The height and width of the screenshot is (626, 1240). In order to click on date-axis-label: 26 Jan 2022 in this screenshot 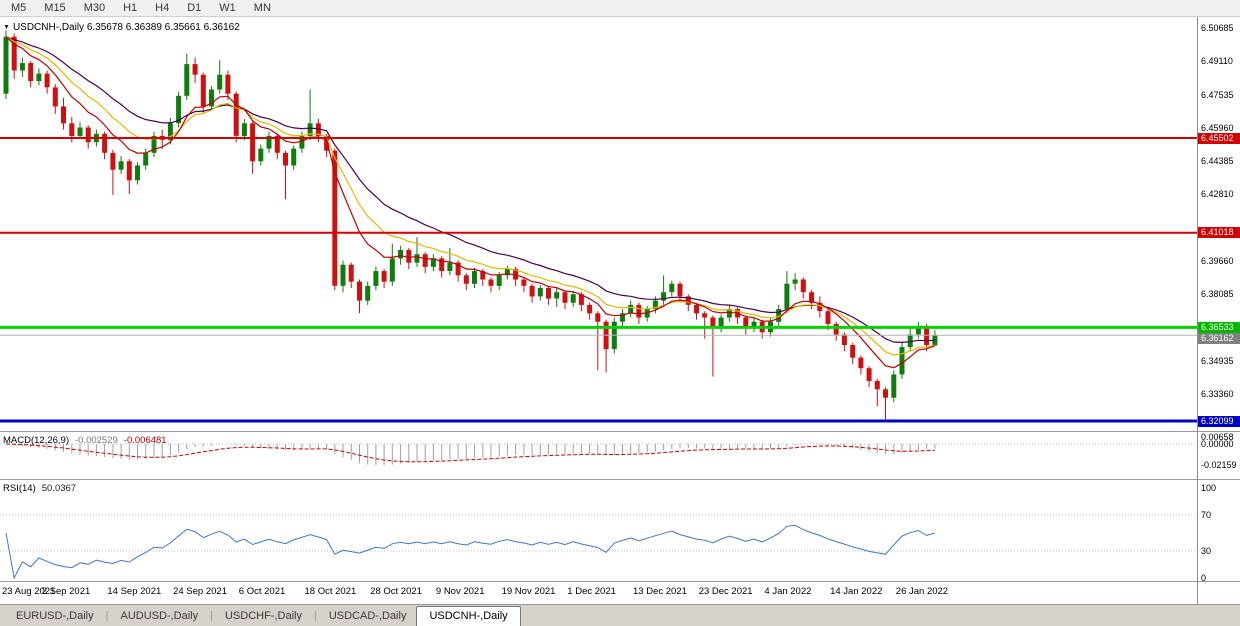, I will do `click(922, 591)`.